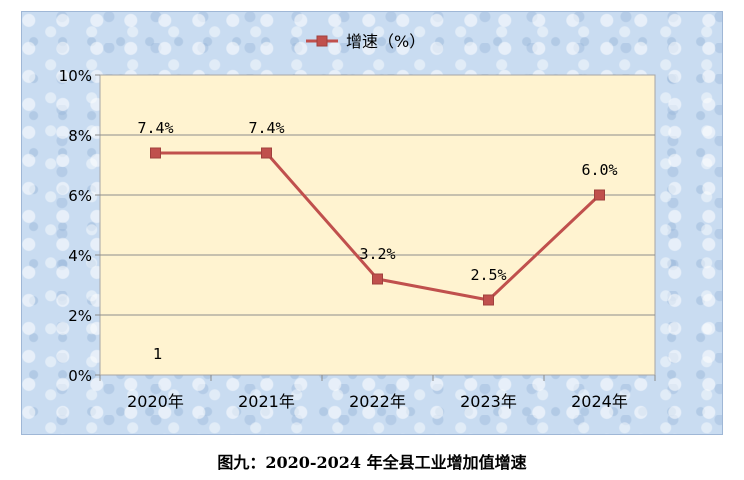  I want to click on y-tick-label: 10%, so click(75, 76).